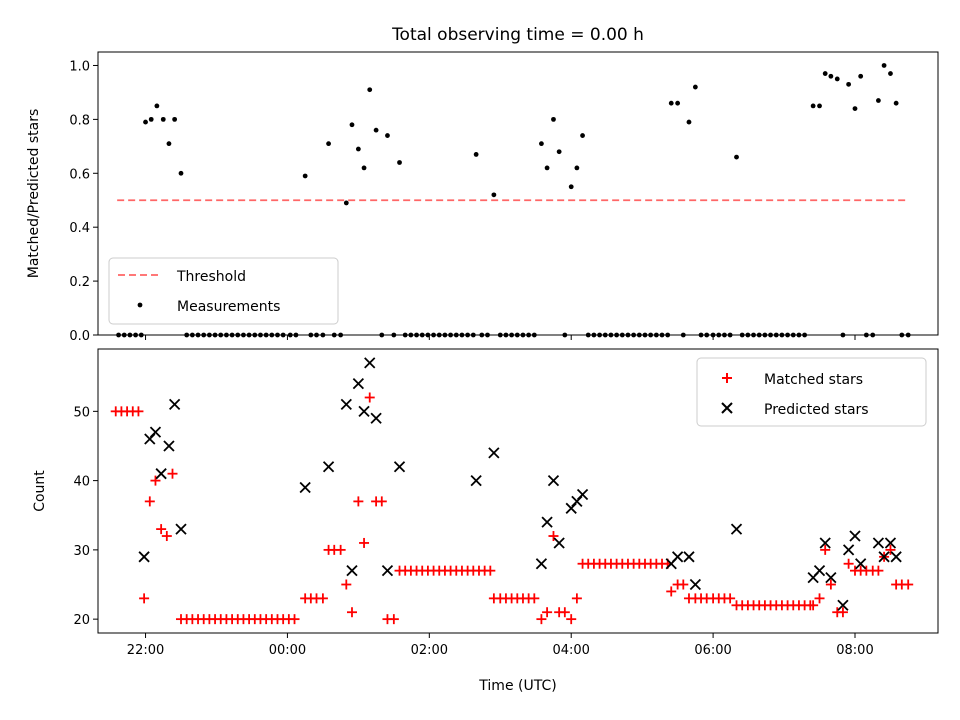  I want to click on y-tick-label: 50, so click(81, 412).